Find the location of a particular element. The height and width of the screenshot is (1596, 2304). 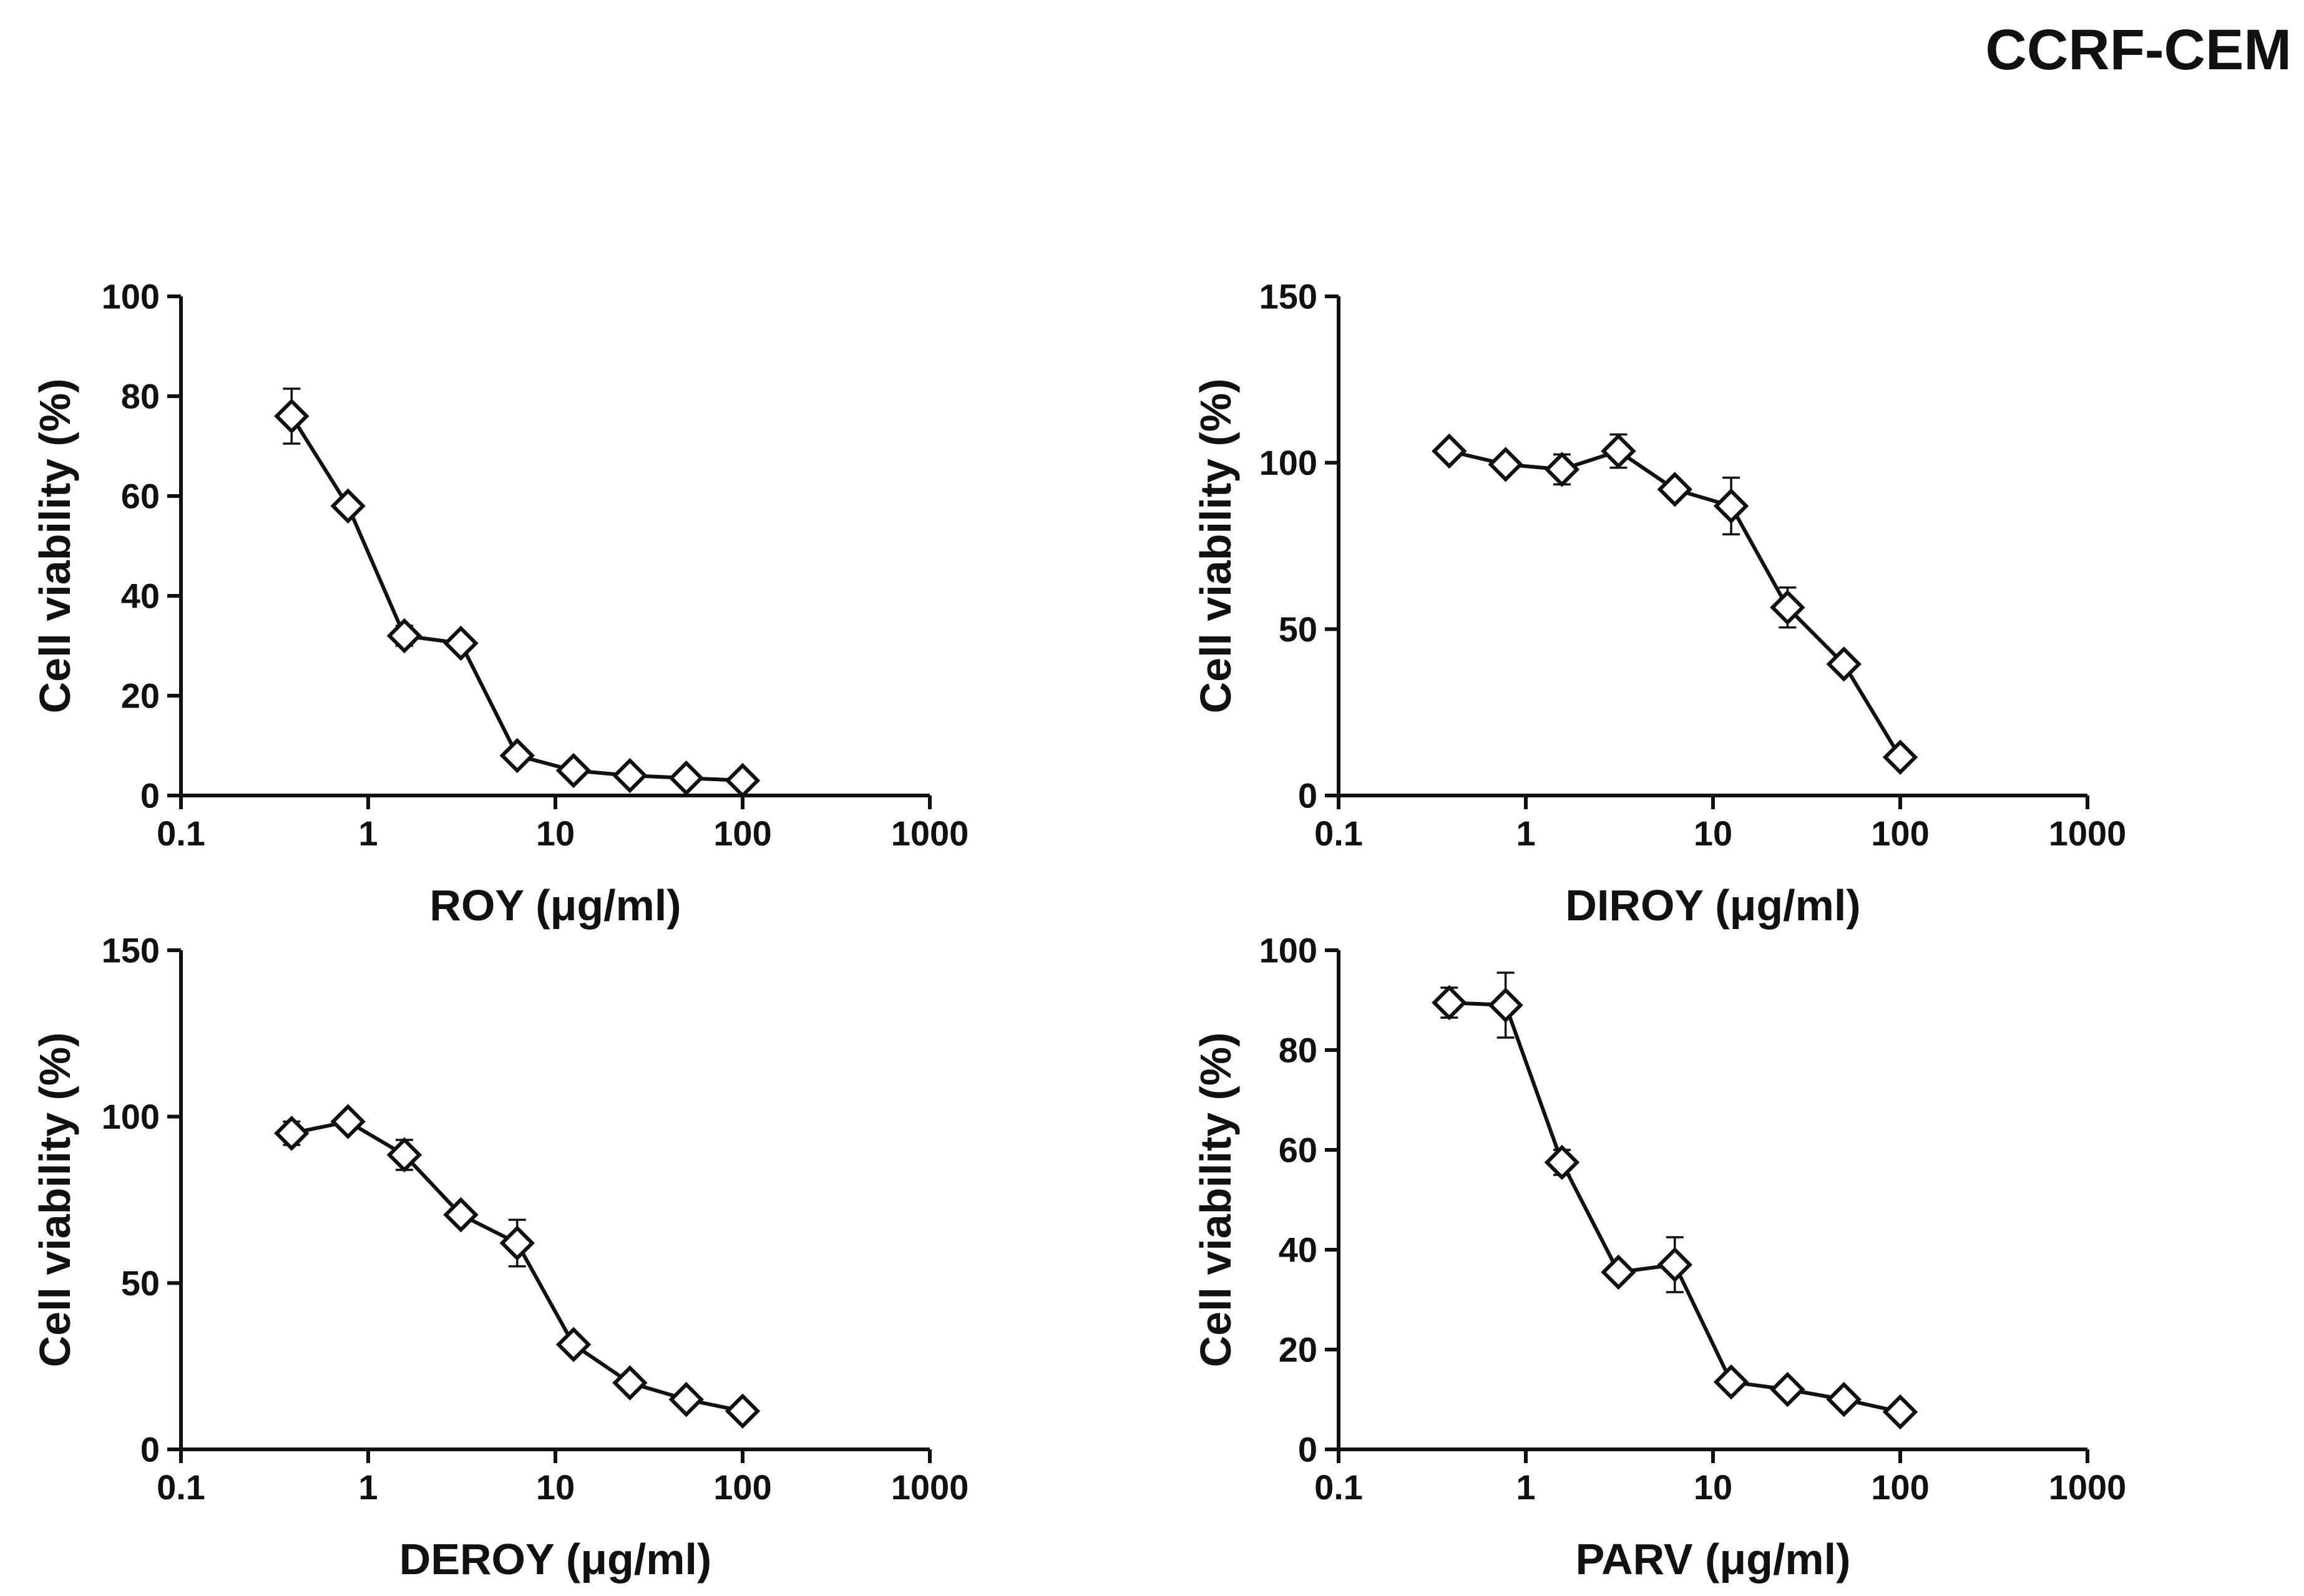

x-axis-title: PARV (μg/ml) is located at coordinates (1713, 1559).